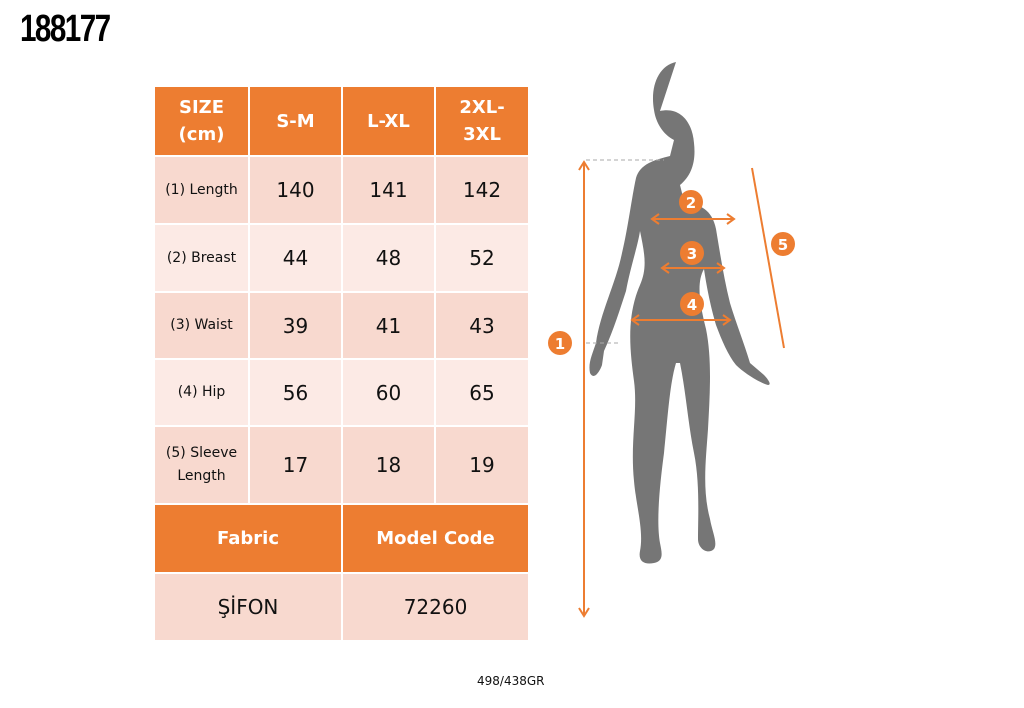 This screenshot has height=708, width=1024. I want to click on table-cell: 142, so click(482, 190).